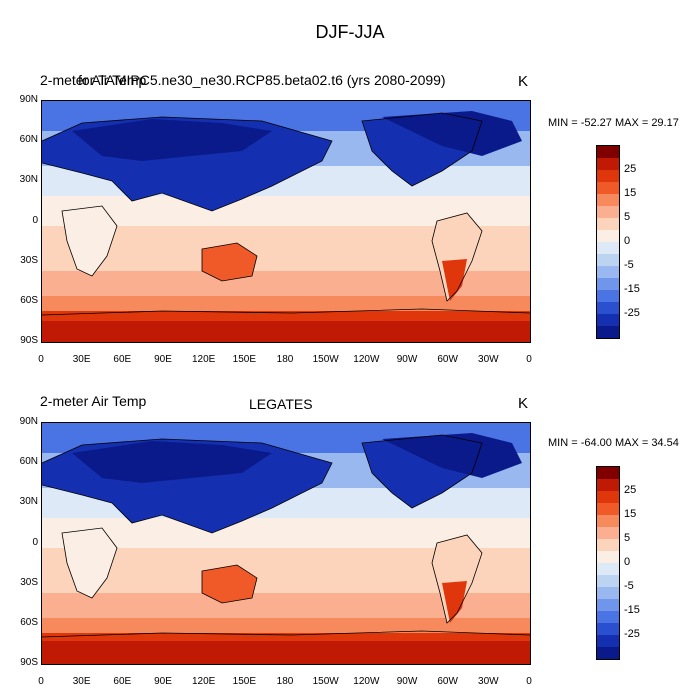 This screenshot has width=700, height=700. What do you see at coordinates (613, 443) in the screenshot?
I see `panel-2-minmax: MIN = -64.00 MAX = 34.54` at bounding box center [613, 443].